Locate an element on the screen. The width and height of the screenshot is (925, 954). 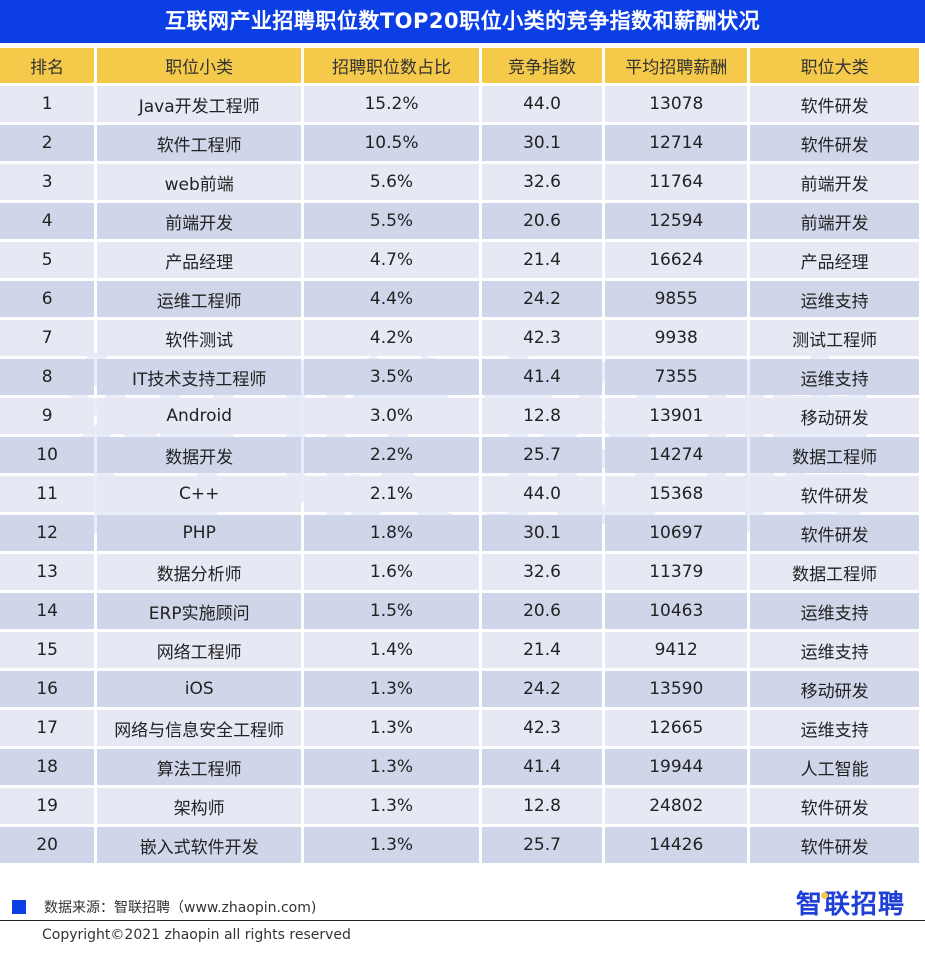
page-title: 互联网产业招聘职位数TOP20职位小类的竞争指数和薪酬状况 is located at coordinates (462, 21).